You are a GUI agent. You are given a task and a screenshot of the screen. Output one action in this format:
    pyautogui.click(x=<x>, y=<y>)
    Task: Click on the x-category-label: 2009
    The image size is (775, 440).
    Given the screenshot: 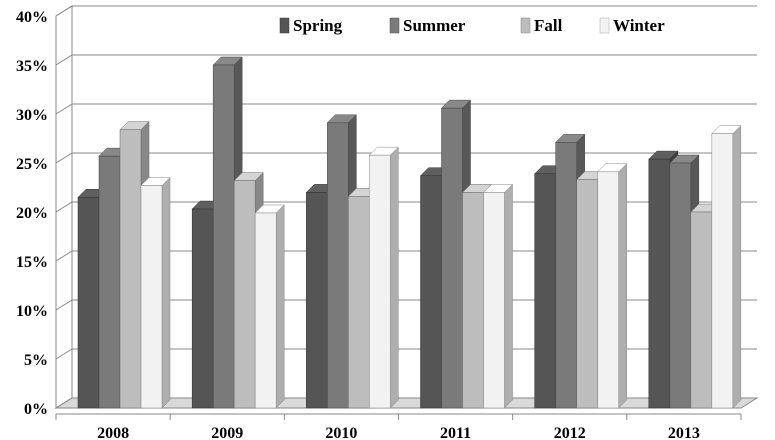 What is the action you would take?
    pyautogui.click(x=227, y=432)
    